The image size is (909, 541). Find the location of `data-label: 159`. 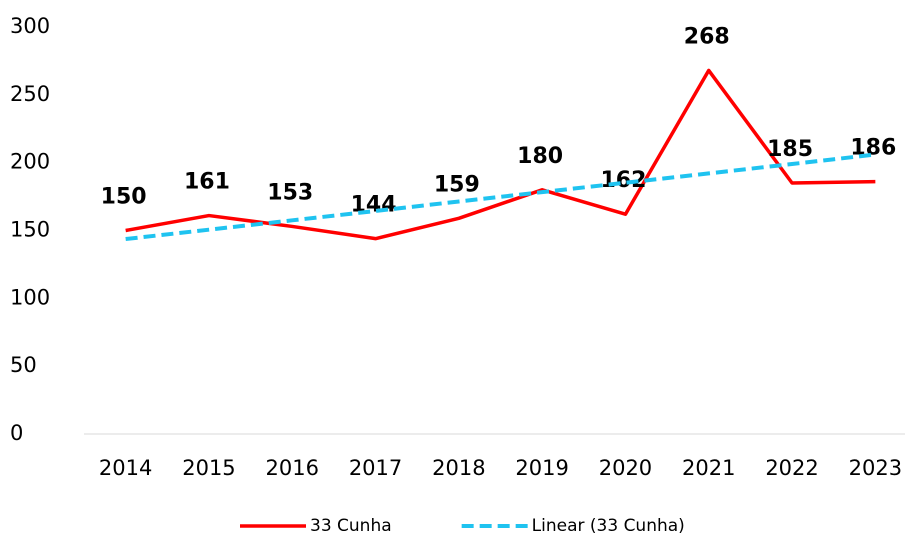

data-label: 159 is located at coordinates (457, 184).